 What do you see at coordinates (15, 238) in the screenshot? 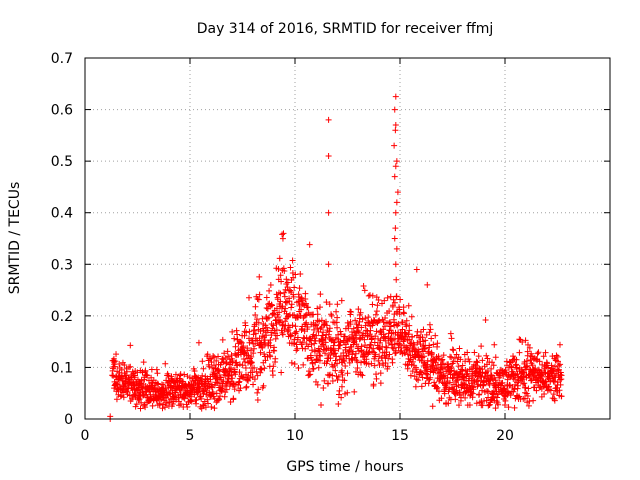
I see `y-axis-label: SRMTID / TECUs` at bounding box center [15, 238].